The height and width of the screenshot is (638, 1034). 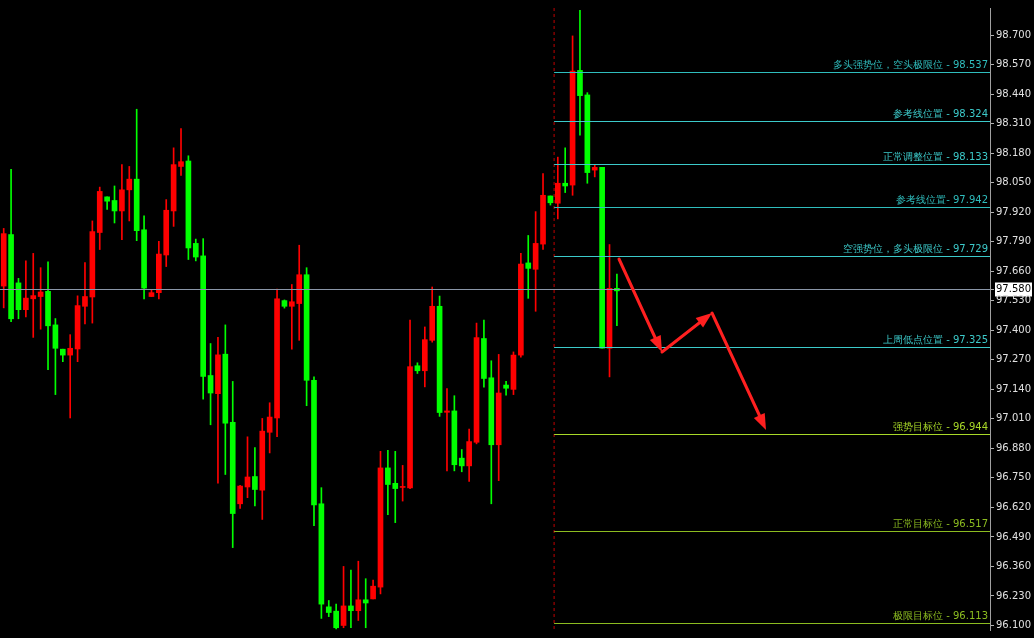 What do you see at coordinates (915, 249) in the screenshot?
I see `ref-line-label: 空强势位，多头极限位 - 97.729` at bounding box center [915, 249].